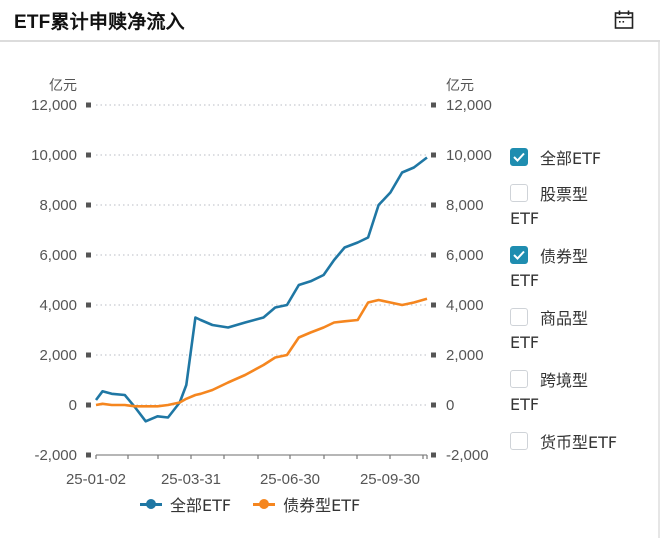 This screenshot has width=660, height=538. Describe the element at coordinates (191, 479) in the screenshot. I see `x-tick-label: 25-03-31` at that location.